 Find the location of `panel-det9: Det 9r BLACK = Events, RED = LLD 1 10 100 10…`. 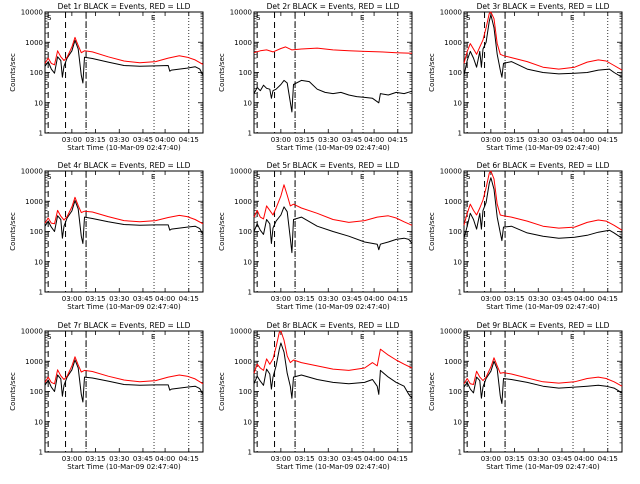

panel-det9: Det 9r BLACK = Events, RED = LLD 1 10 100 10… is located at coordinates (525, 396).